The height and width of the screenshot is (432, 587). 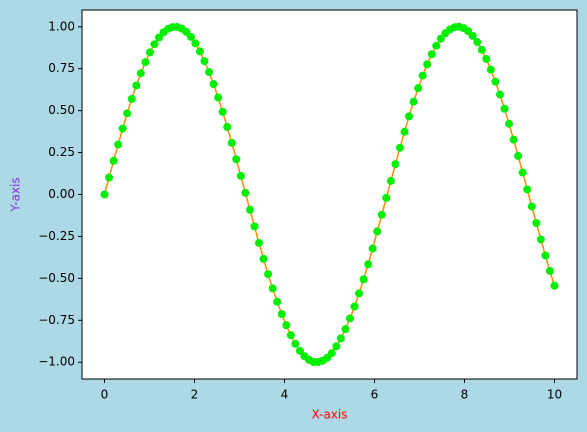 What do you see at coordinates (61, 110) in the screenshot?
I see `y-tick-label: 0.50` at bounding box center [61, 110].